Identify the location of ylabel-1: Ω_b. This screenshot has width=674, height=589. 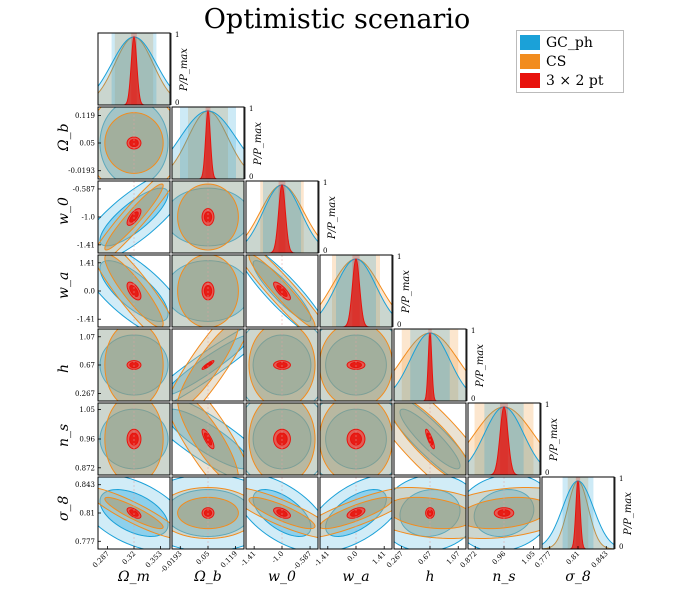
(64, 137).